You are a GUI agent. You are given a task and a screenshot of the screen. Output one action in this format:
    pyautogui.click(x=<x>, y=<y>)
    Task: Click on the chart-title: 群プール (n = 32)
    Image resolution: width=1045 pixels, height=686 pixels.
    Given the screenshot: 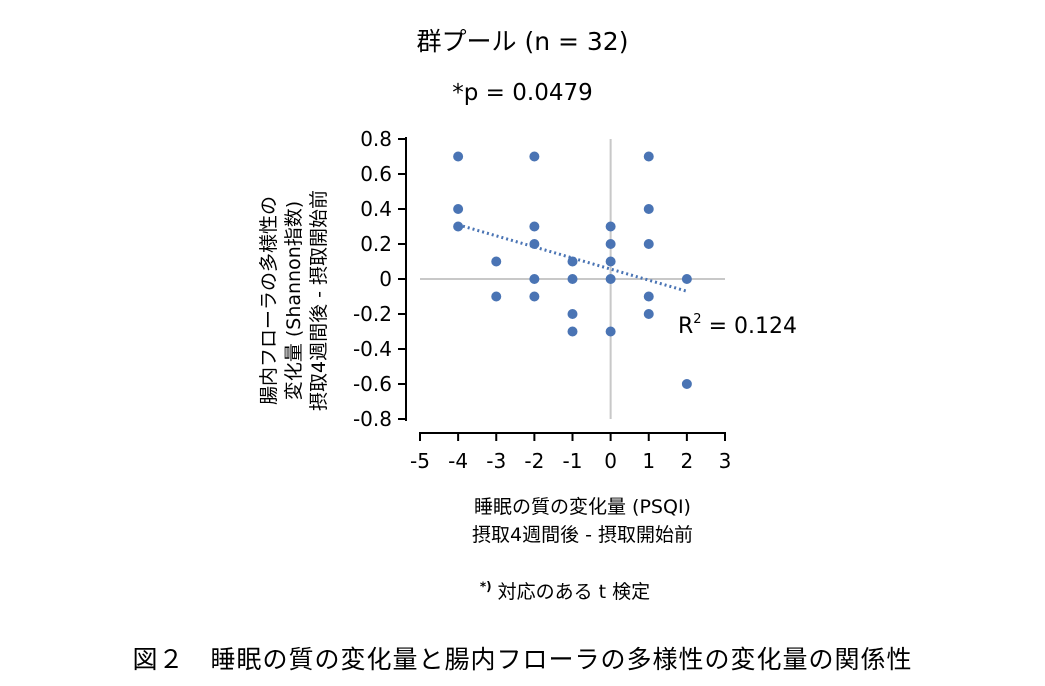 What is the action you would take?
    pyautogui.click(x=522, y=41)
    